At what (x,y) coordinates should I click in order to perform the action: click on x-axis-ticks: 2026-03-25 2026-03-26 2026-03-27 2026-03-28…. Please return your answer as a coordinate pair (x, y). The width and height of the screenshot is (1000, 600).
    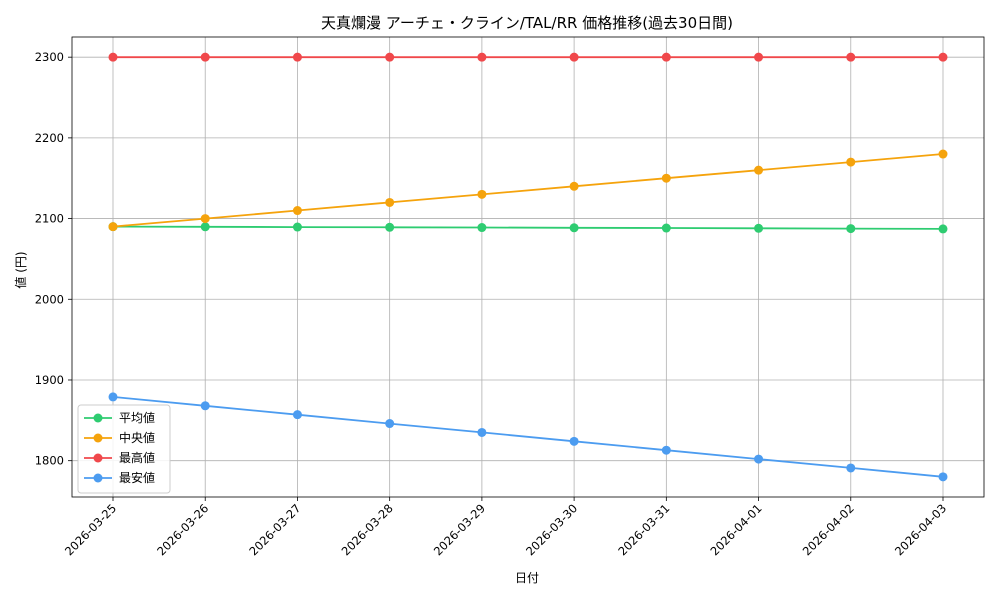
    Looking at the image, I should click on (505, 527).